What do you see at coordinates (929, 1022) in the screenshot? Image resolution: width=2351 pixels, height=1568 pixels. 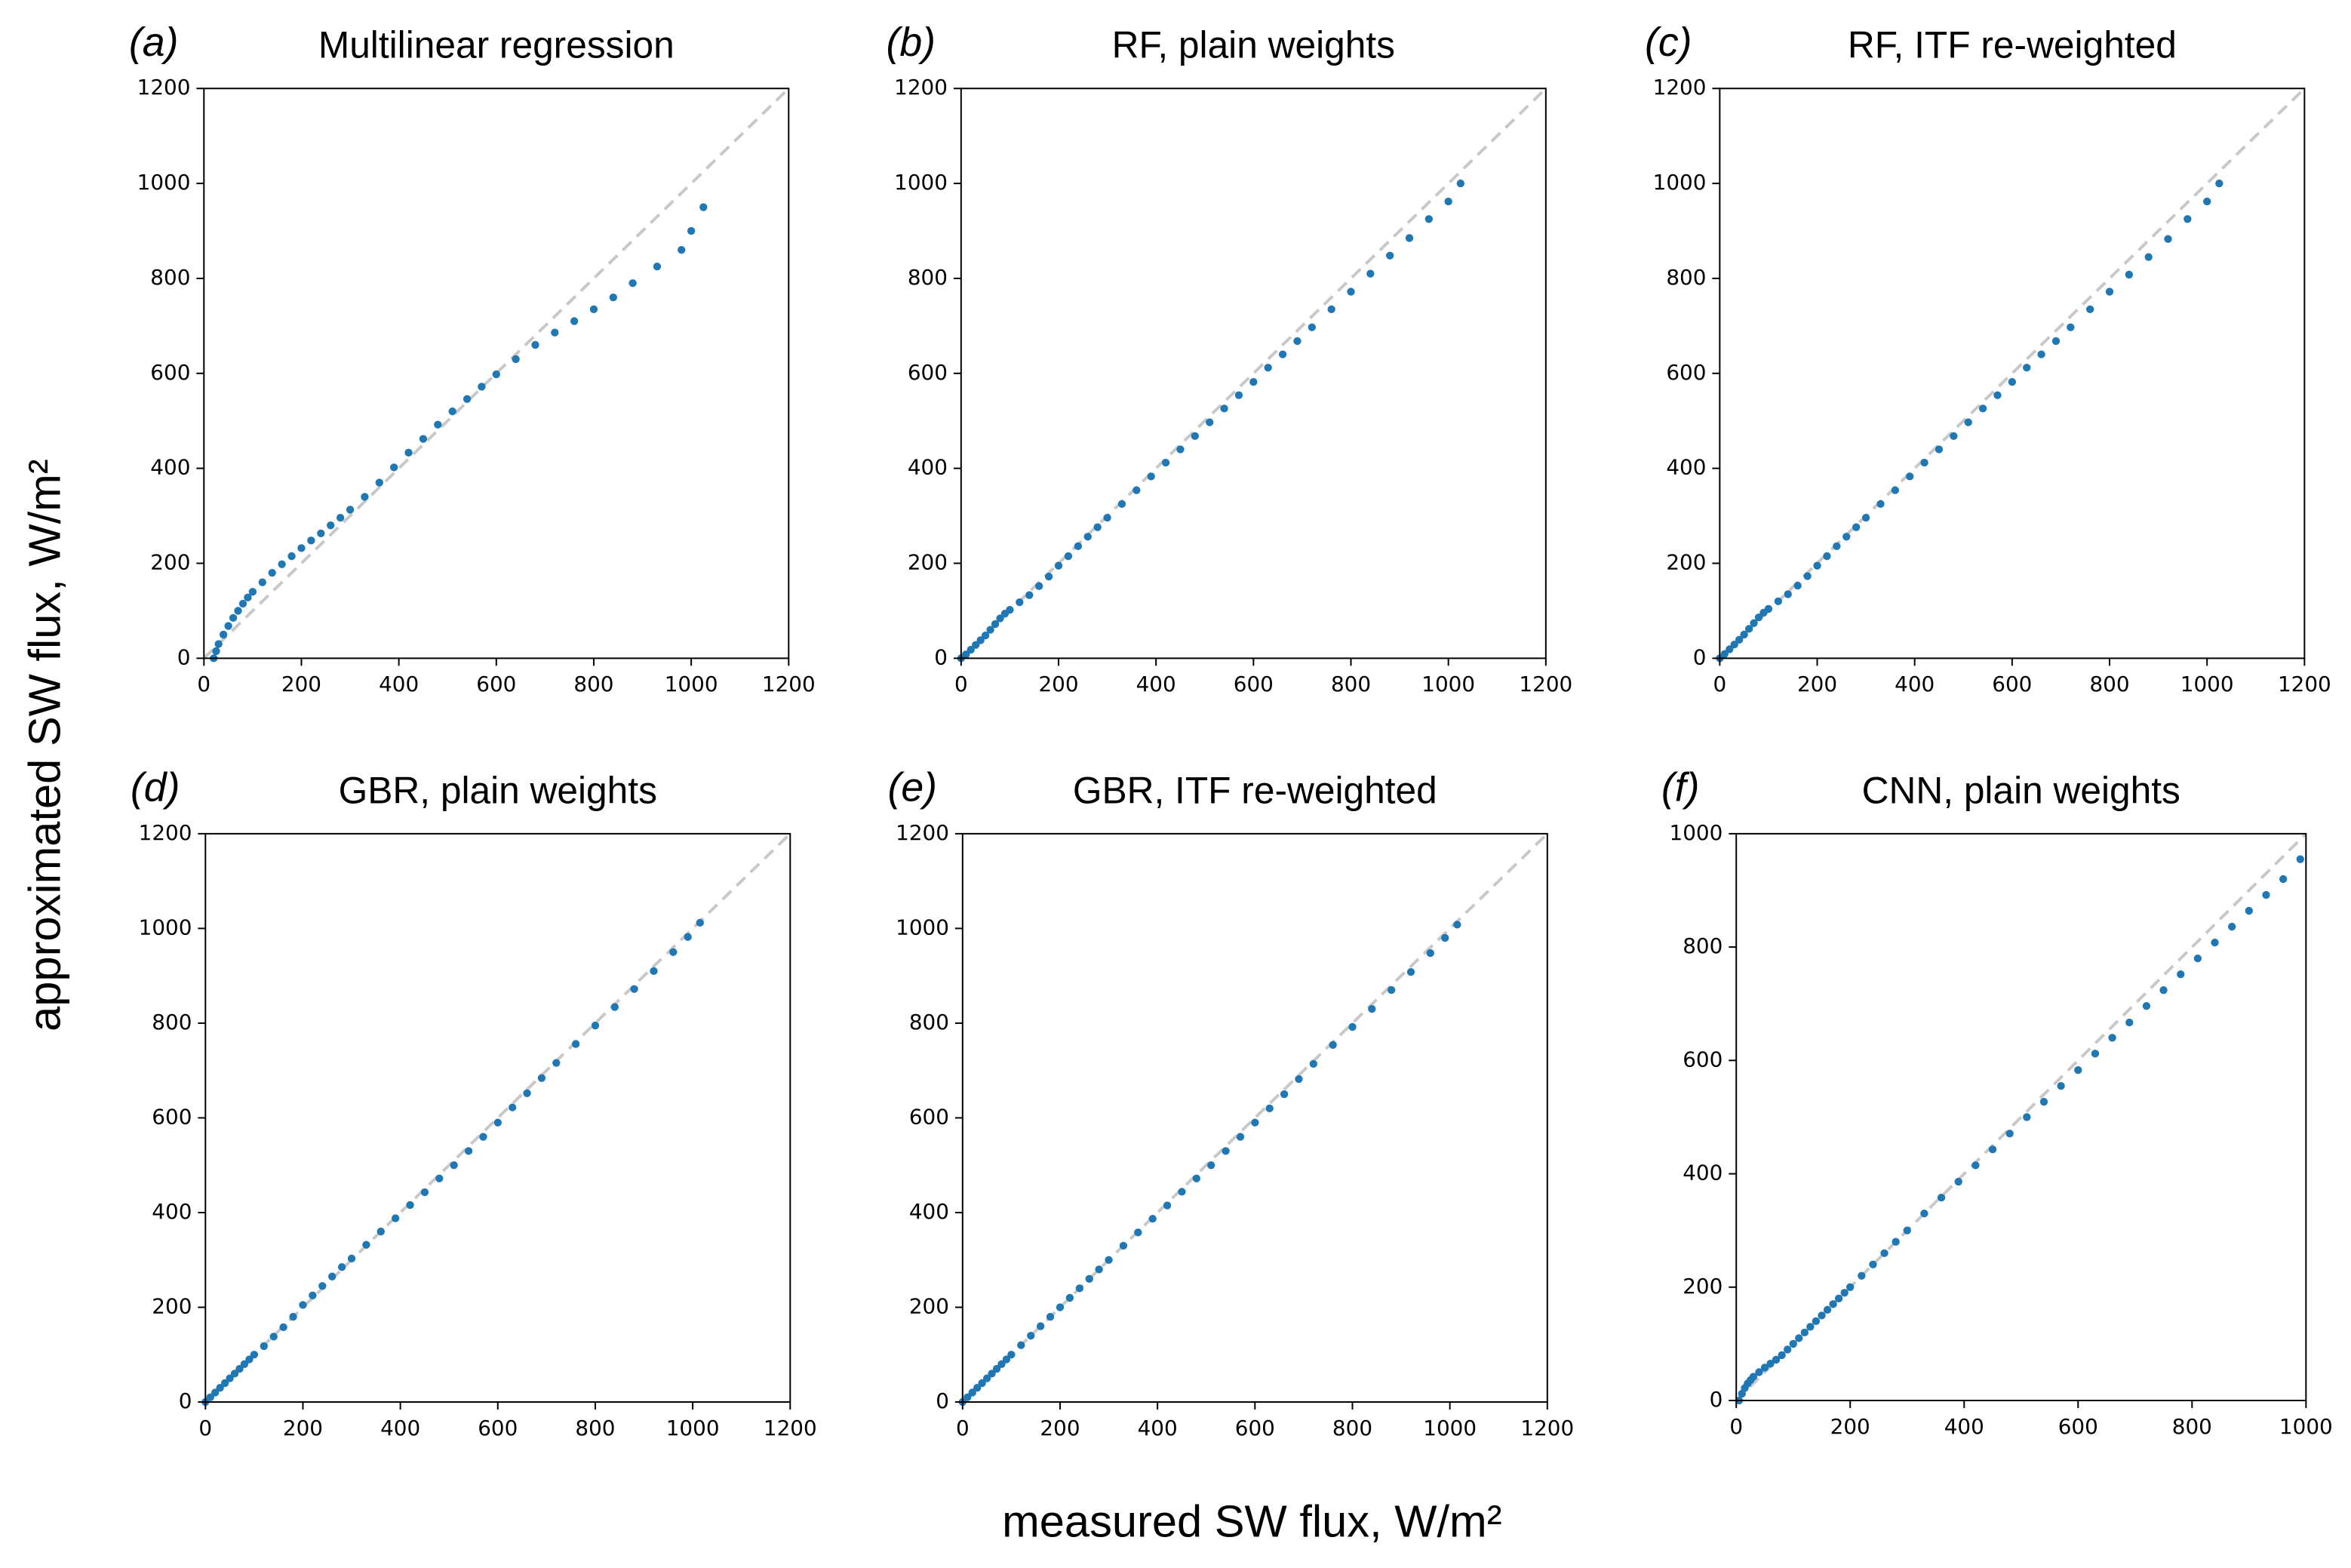 I see `y-tick-label: 800` at bounding box center [929, 1022].